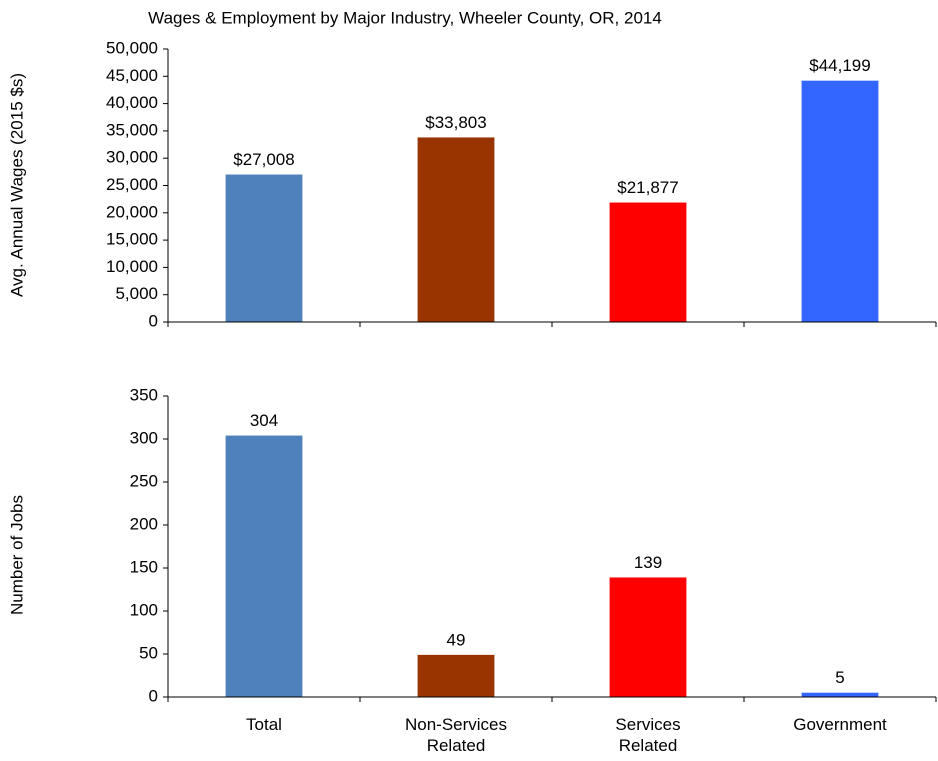 The height and width of the screenshot is (761, 938). What do you see at coordinates (264, 420) in the screenshot?
I see `value-label: 304` at bounding box center [264, 420].